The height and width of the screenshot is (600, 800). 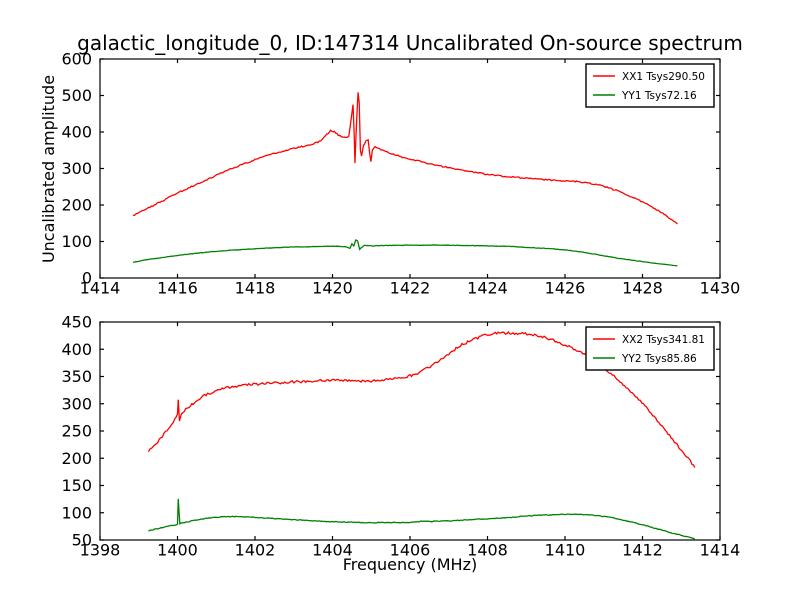 What do you see at coordinates (642, 288) in the screenshot?
I see `x-tick-label: 1428` at bounding box center [642, 288].